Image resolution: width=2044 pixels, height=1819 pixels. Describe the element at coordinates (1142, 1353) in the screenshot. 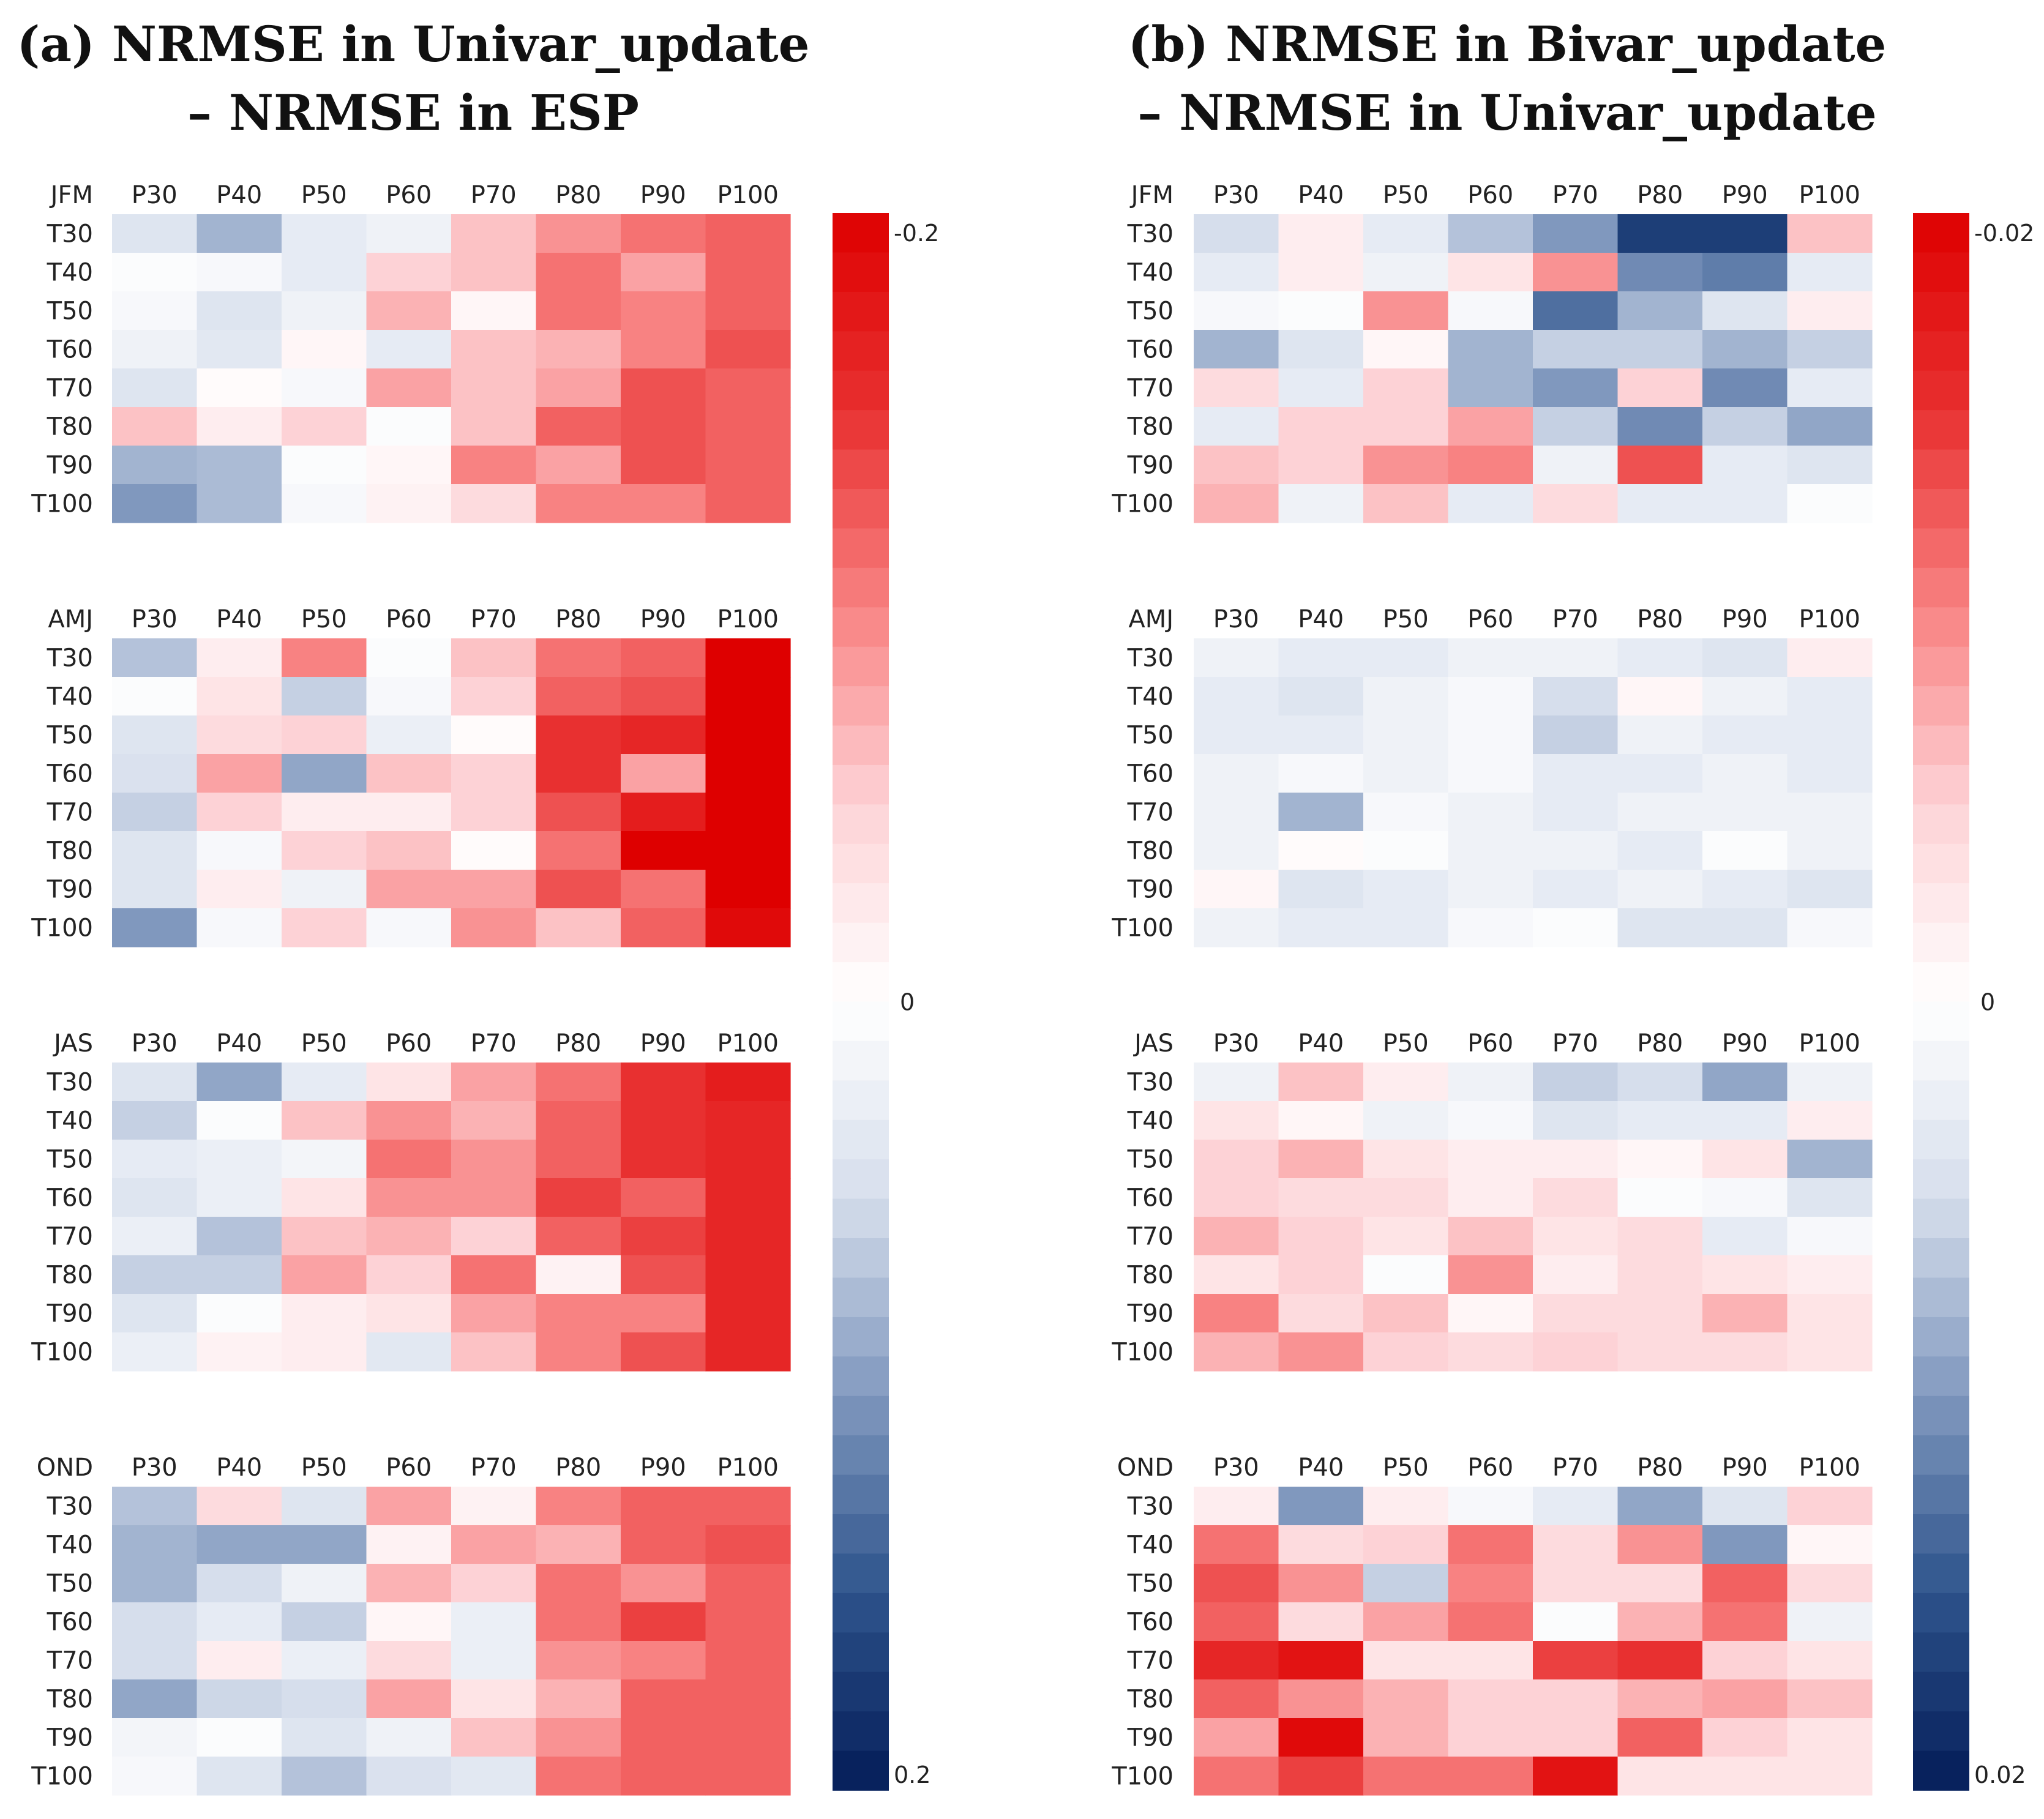

I see `row-label: T100` at that location.